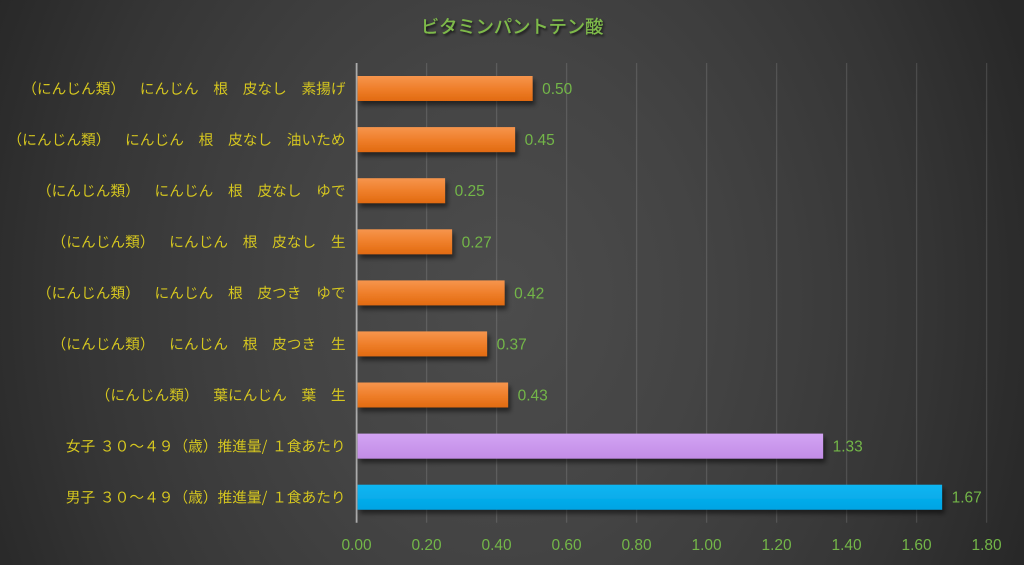  What do you see at coordinates (847, 545) in the screenshot?
I see `svg-text: 1.40` at bounding box center [847, 545].